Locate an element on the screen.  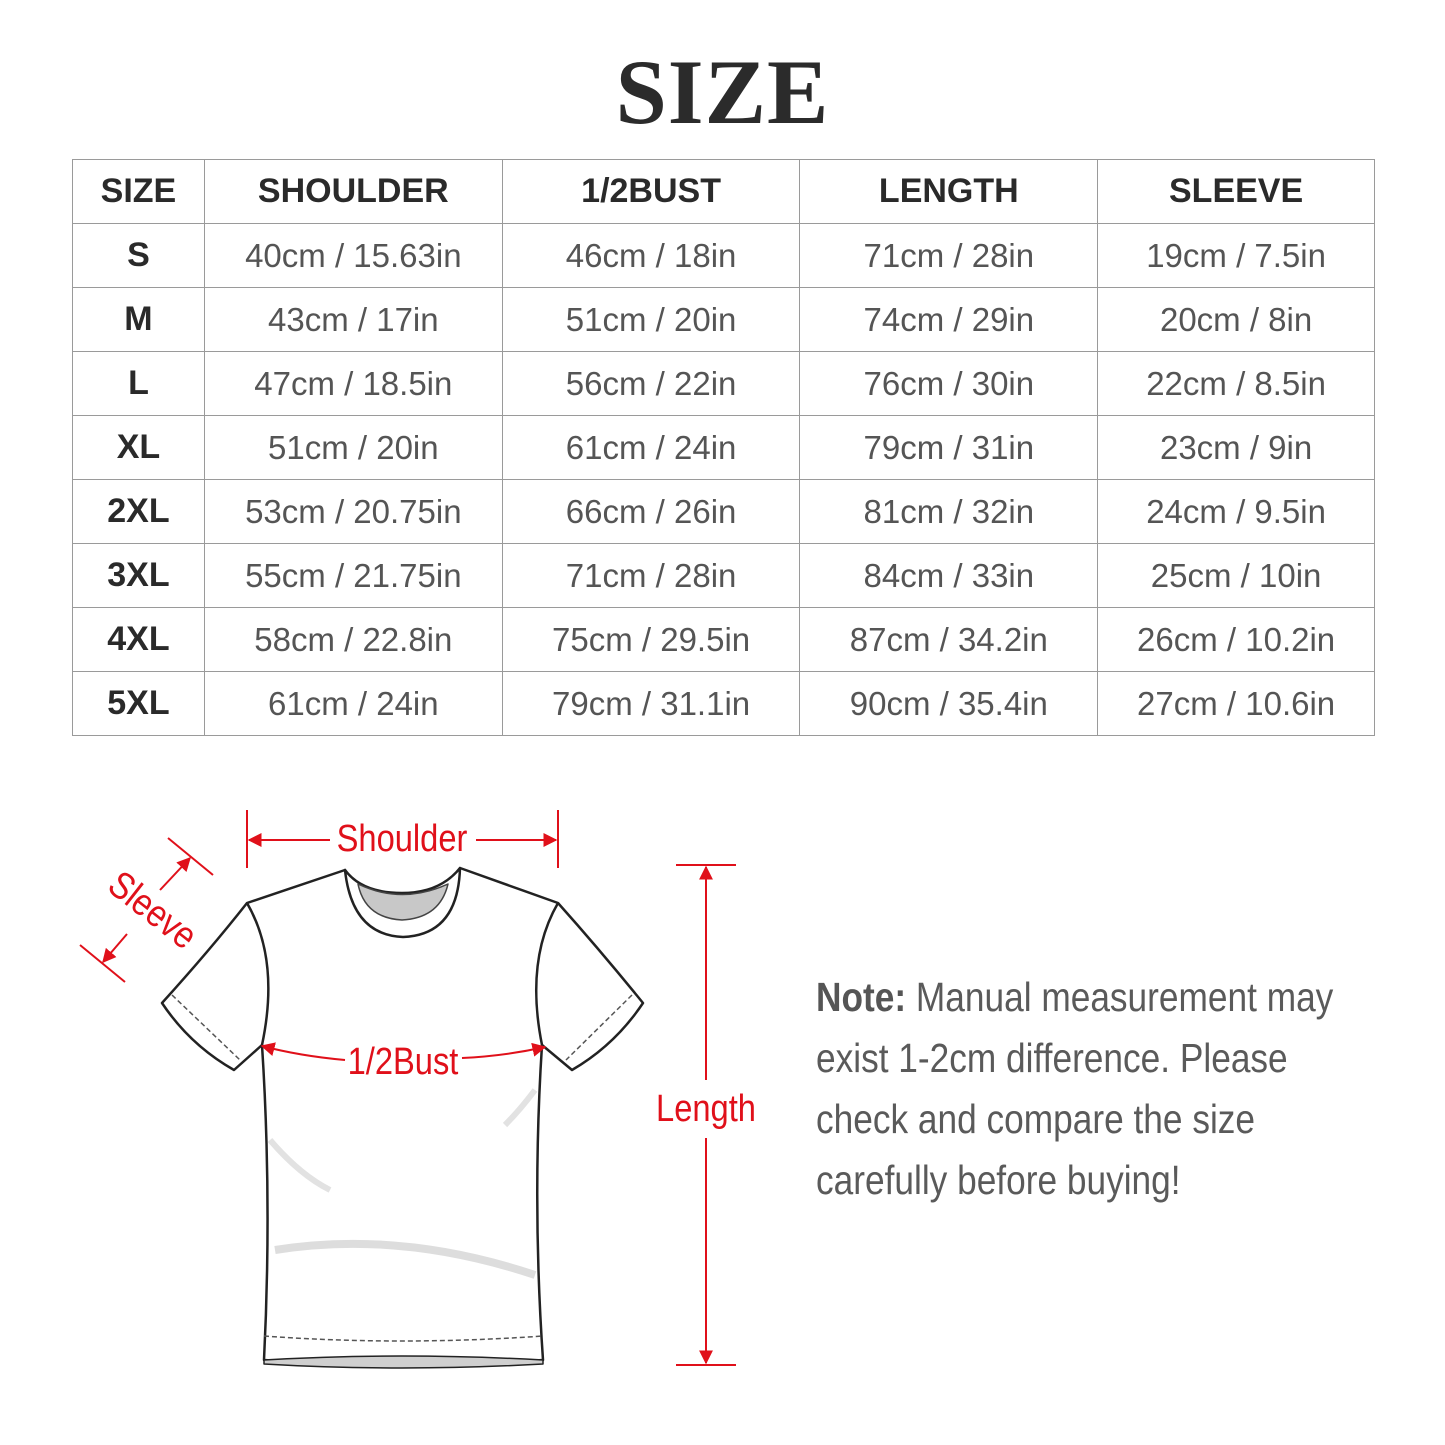
sleeve-cell: 25cm / 10in is located at coordinates (1236, 575).